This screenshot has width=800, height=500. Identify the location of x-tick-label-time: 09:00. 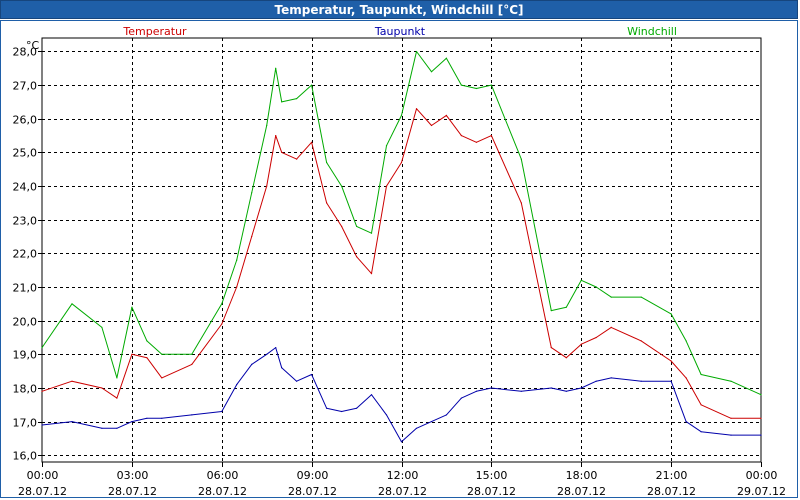
(313, 475).